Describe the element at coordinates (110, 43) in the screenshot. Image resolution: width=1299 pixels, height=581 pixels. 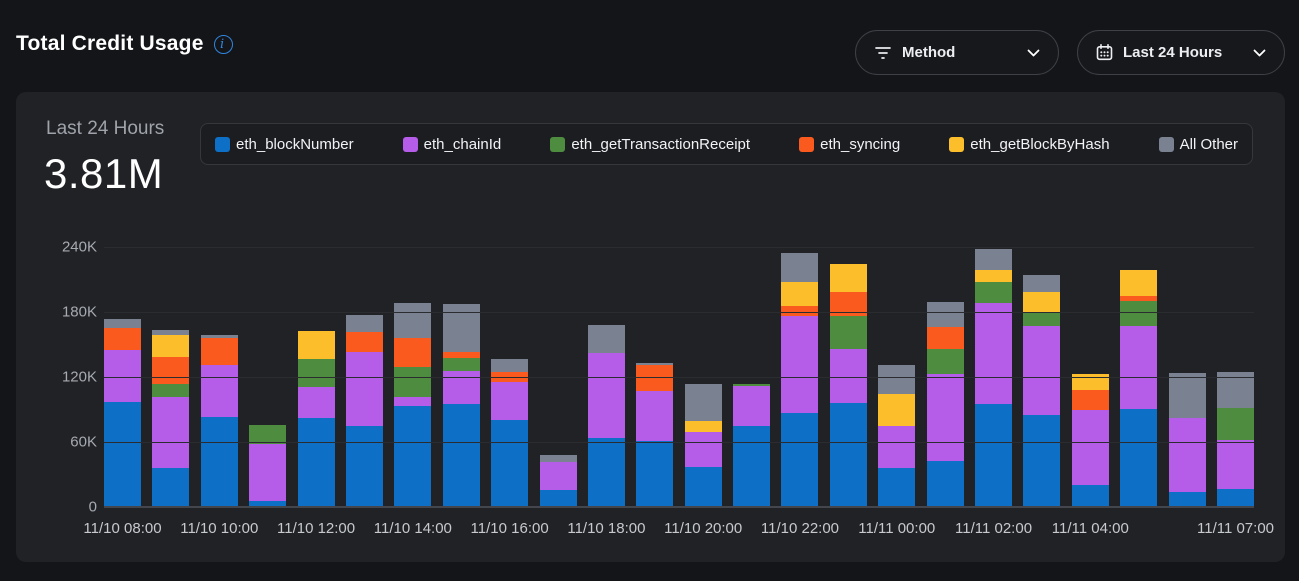
I see `page-title: Total Credit Usage` at that location.